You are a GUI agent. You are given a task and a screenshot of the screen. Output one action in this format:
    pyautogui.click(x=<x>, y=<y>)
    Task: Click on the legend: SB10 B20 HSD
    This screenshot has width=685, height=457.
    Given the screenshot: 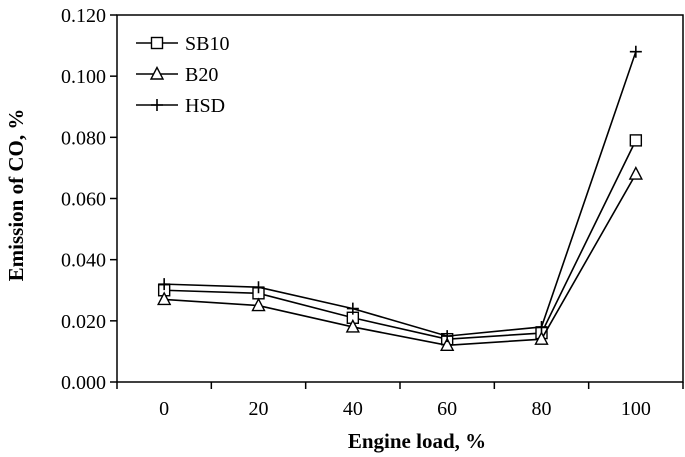 What is the action you would take?
    pyautogui.click(x=182, y=75)
    